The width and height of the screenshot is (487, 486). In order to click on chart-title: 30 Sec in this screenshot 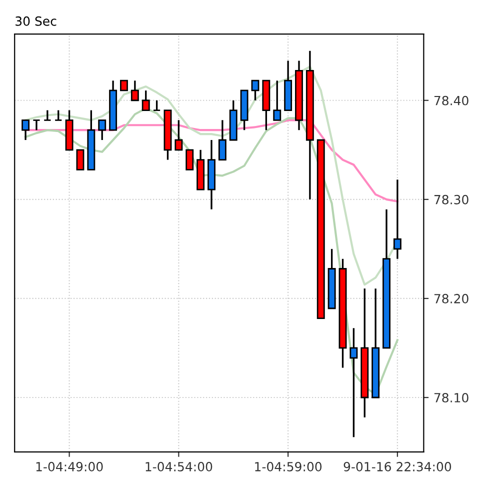, I will do `click(36, 21)`.